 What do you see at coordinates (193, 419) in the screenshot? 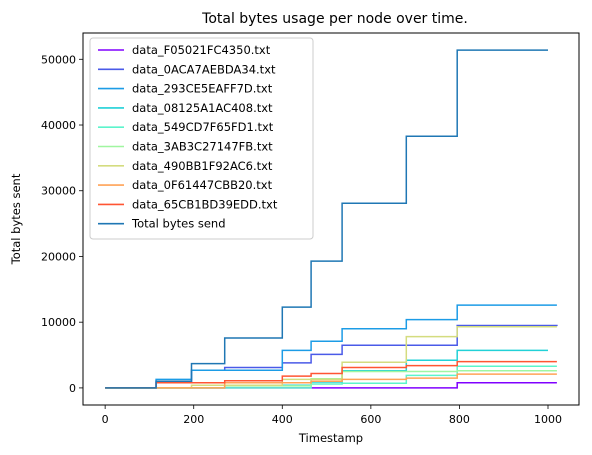
I see `x-tick-label-1: 200` at bounding box center [193, 419].